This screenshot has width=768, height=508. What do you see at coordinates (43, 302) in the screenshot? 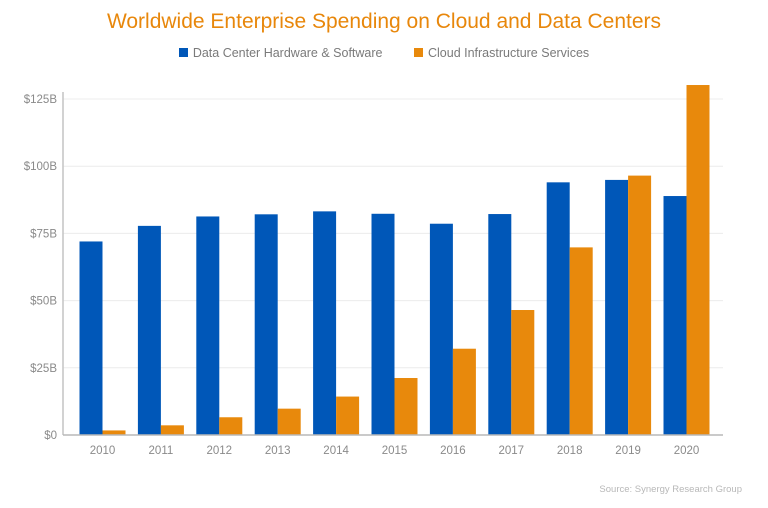
I see `y-tick-label: $50B` at bounding box center [43, 302].